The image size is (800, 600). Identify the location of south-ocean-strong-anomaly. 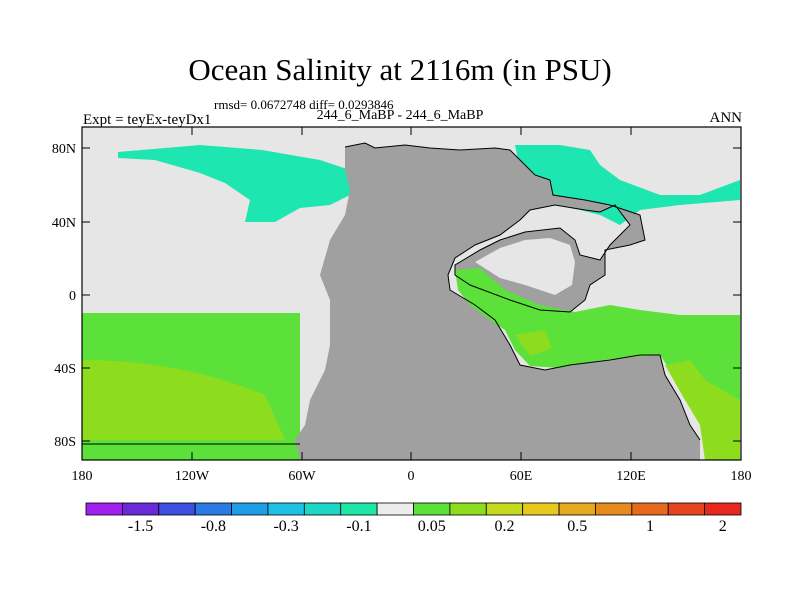
(183, 400).